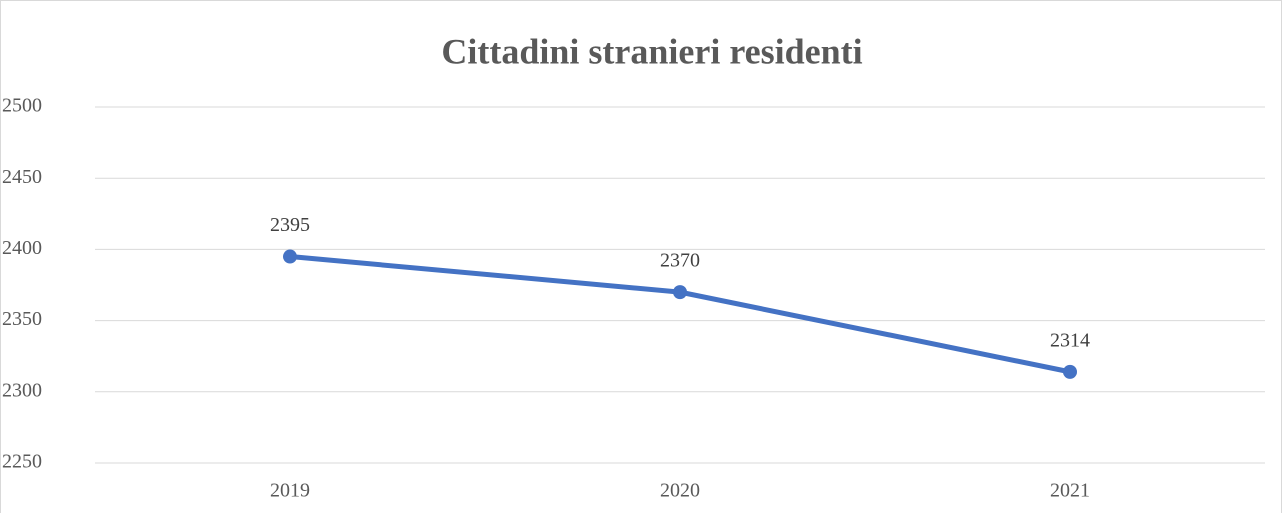 Image resolution: width=1282 pixels, height=513 pixels. I want to click on data-label: 2314, so click(1070, 340).